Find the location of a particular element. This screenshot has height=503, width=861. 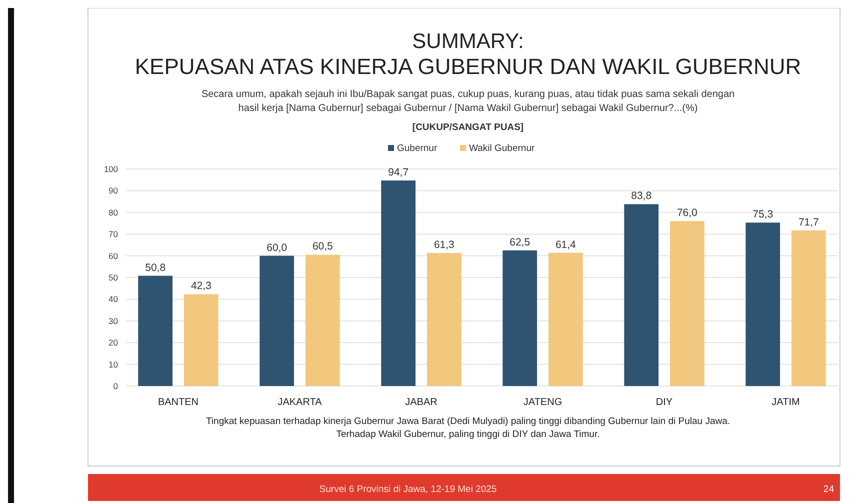

data-label: 94,7 is located at coordinates (398, 172).